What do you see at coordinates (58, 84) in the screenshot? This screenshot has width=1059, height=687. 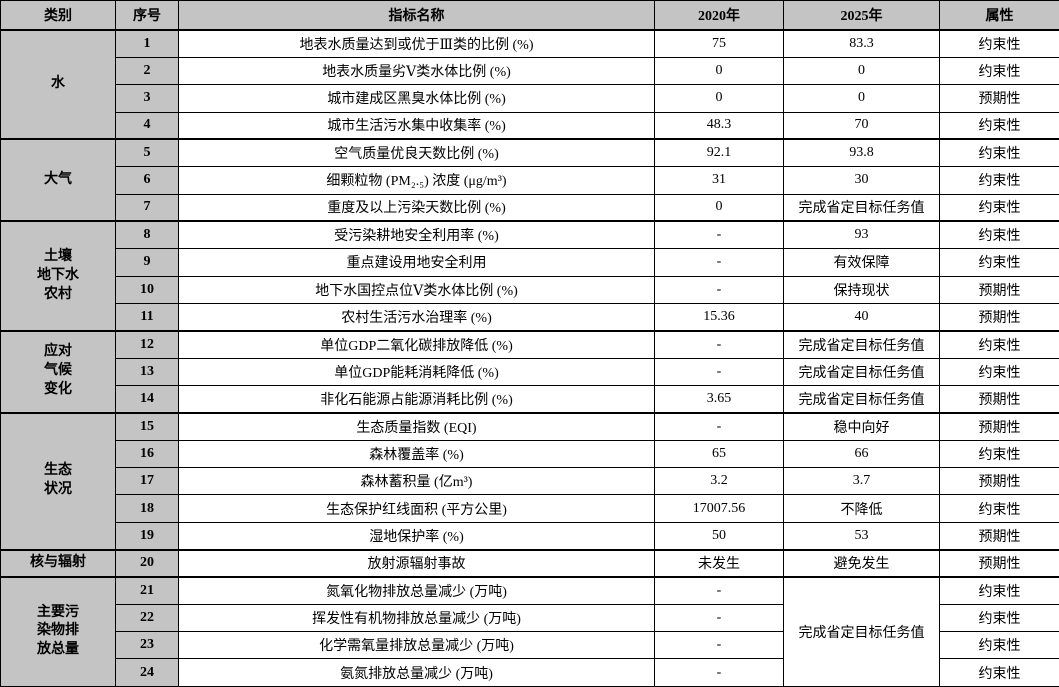 I see `category-cell: 水` at bounding box center [58, 84].